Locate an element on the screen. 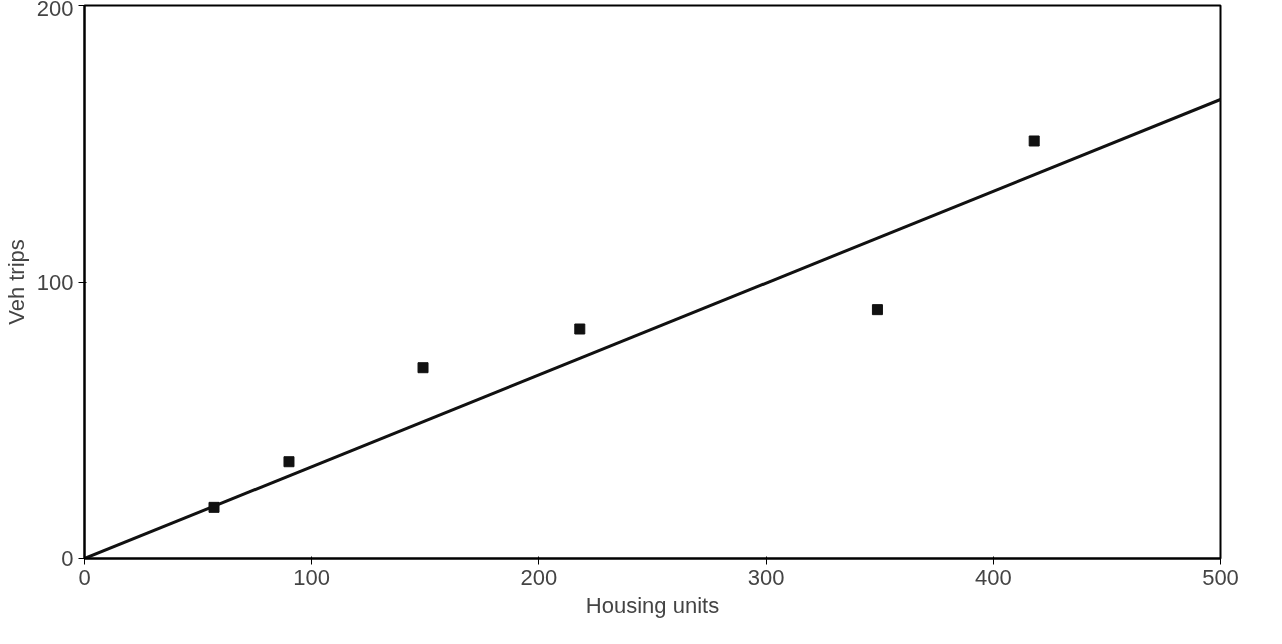 This screenshot has width=1282, height=644. y-axis-title: Veh trips is located at coordinates (16, 282).